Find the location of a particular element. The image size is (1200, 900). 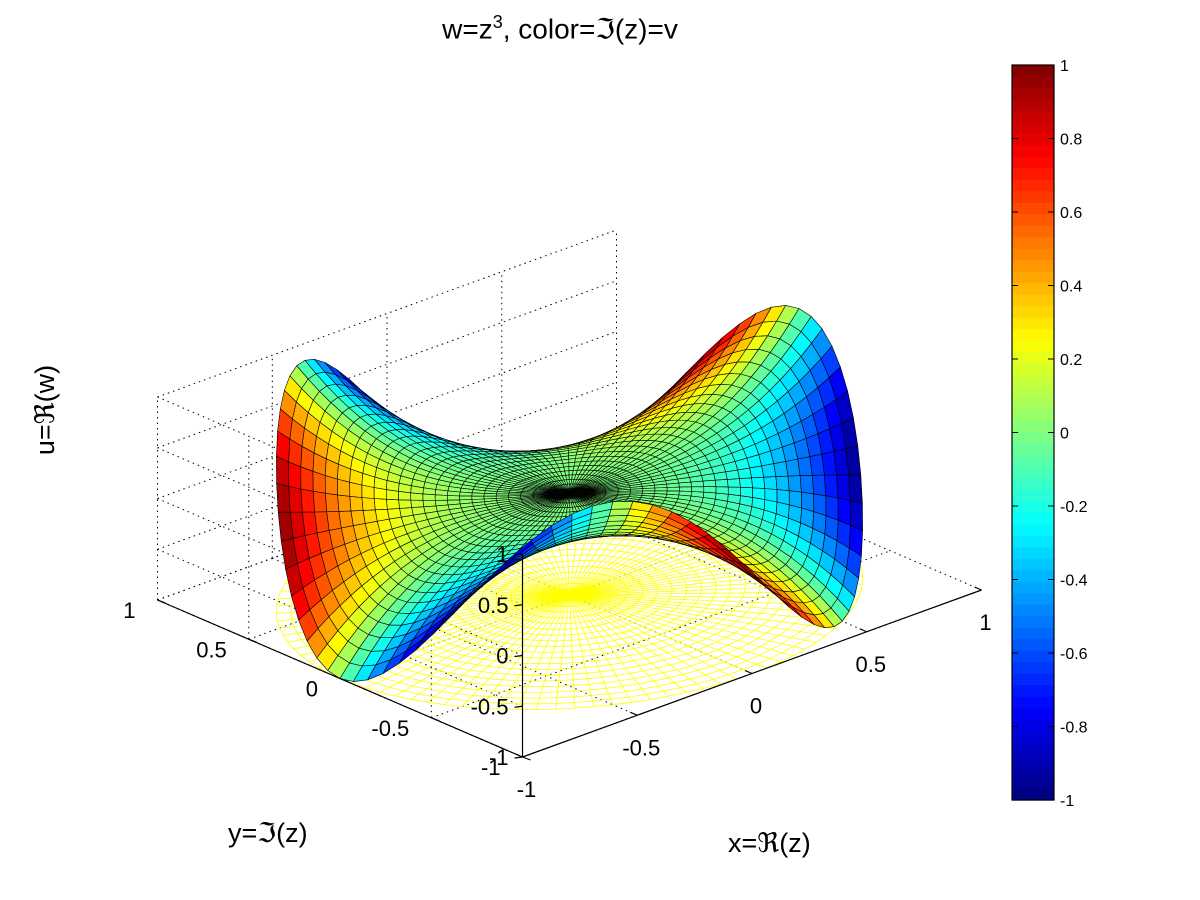

colorbar-tick-label: 0.4 is located at coordinates (1071, 287).